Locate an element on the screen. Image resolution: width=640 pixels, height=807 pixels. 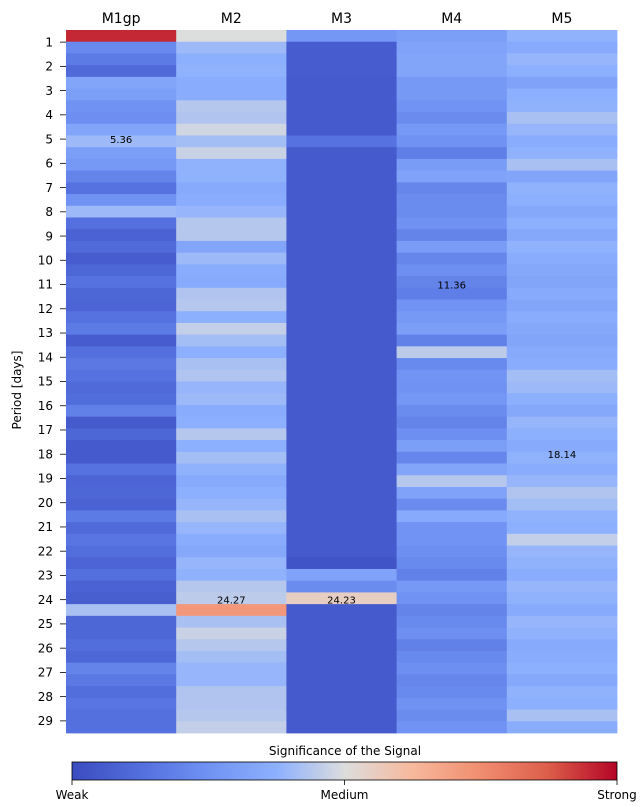
column-header: M3 is located at coordinates (341, 19).